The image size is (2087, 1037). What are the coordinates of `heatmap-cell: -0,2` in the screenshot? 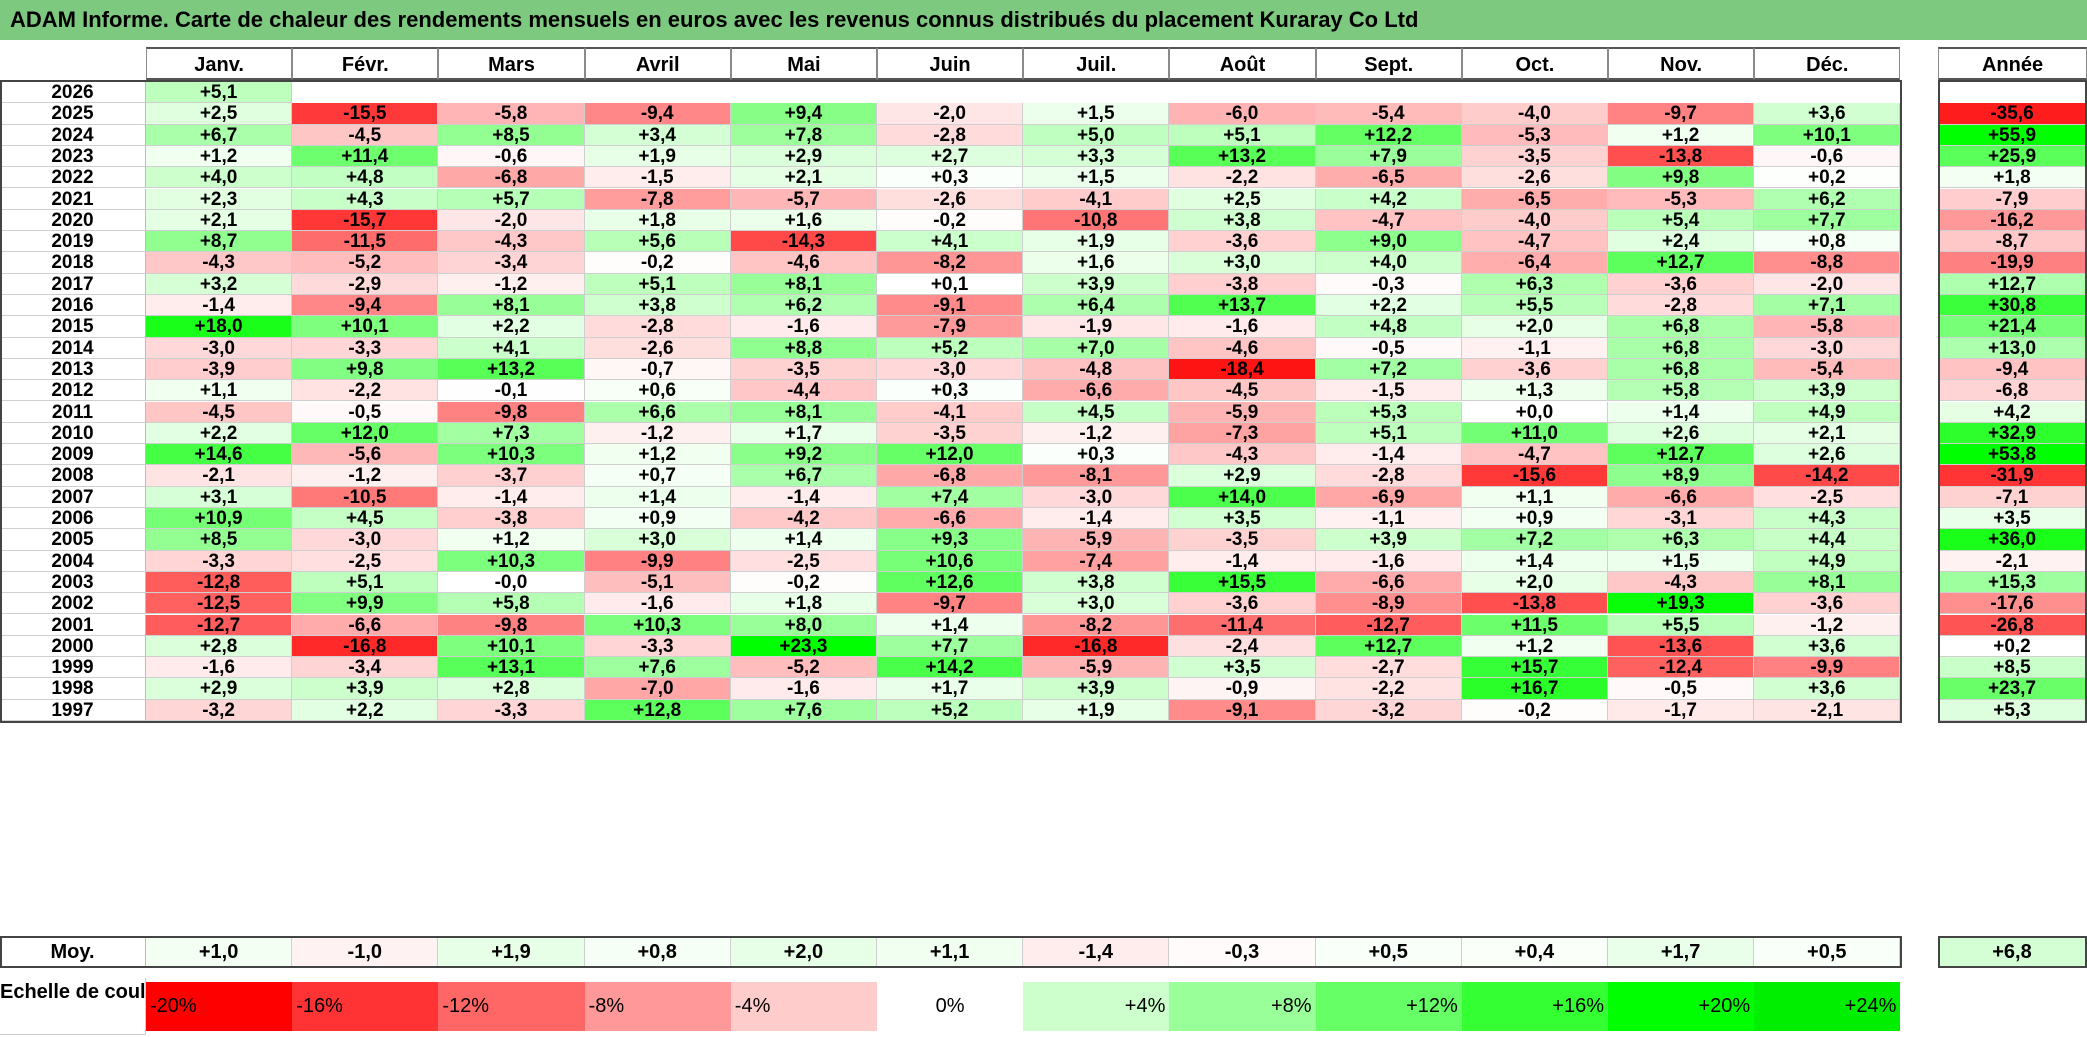 It's located at (1534, 710).